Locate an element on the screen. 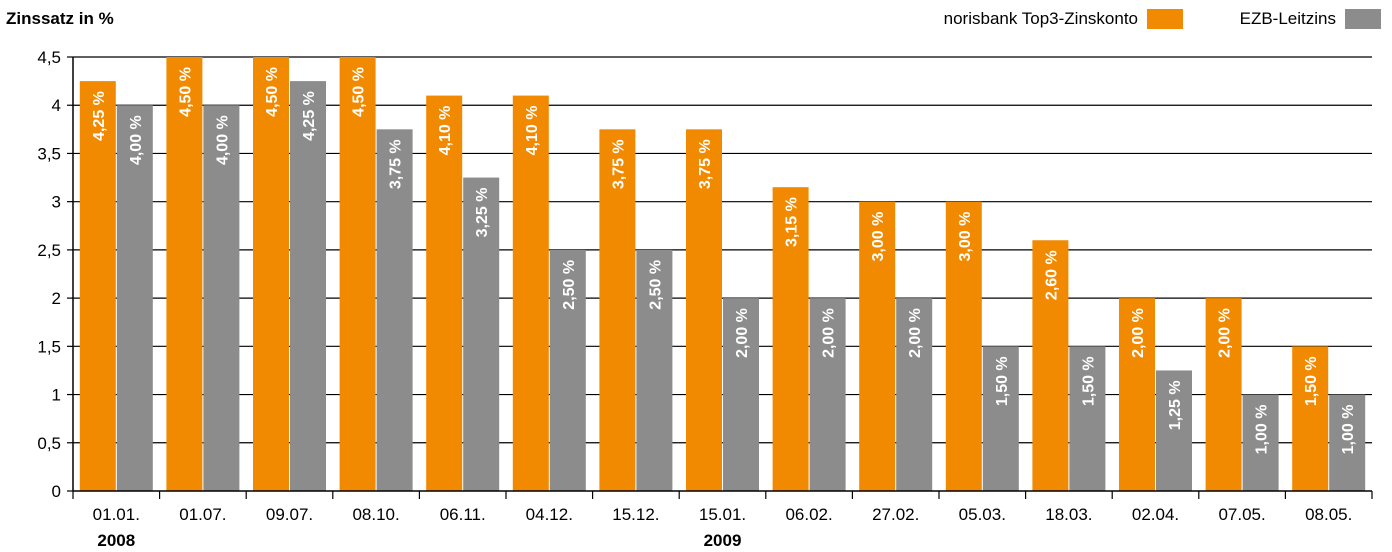  year-label: 2009 is located at coordinates (723, 540).